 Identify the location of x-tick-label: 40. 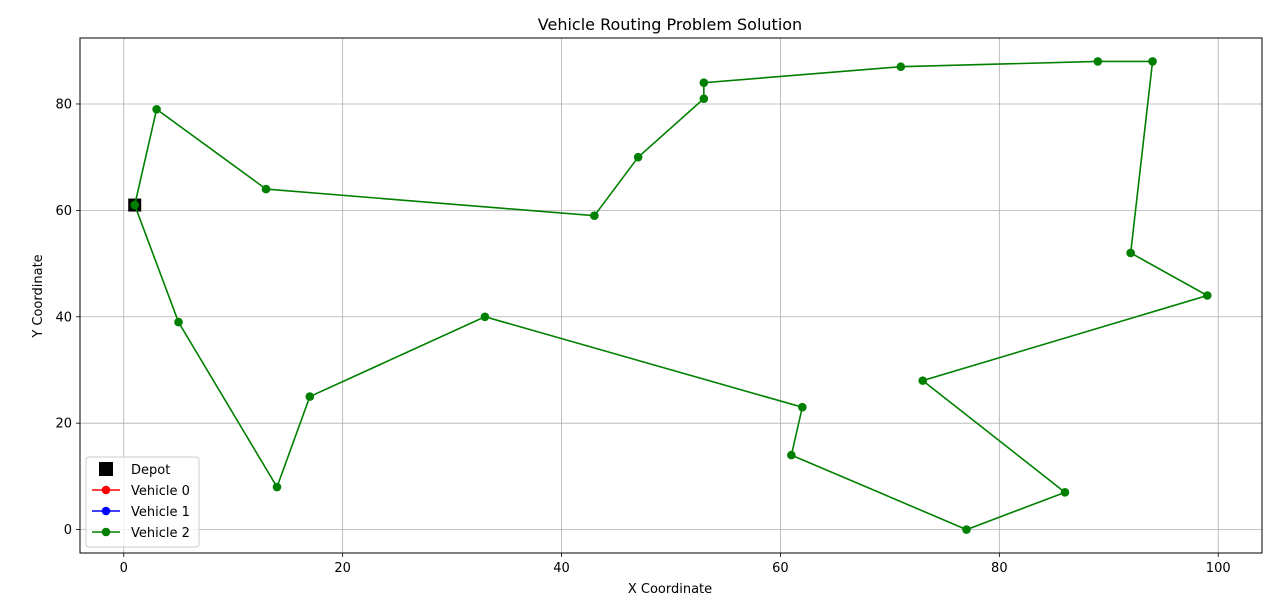
(561, 568).